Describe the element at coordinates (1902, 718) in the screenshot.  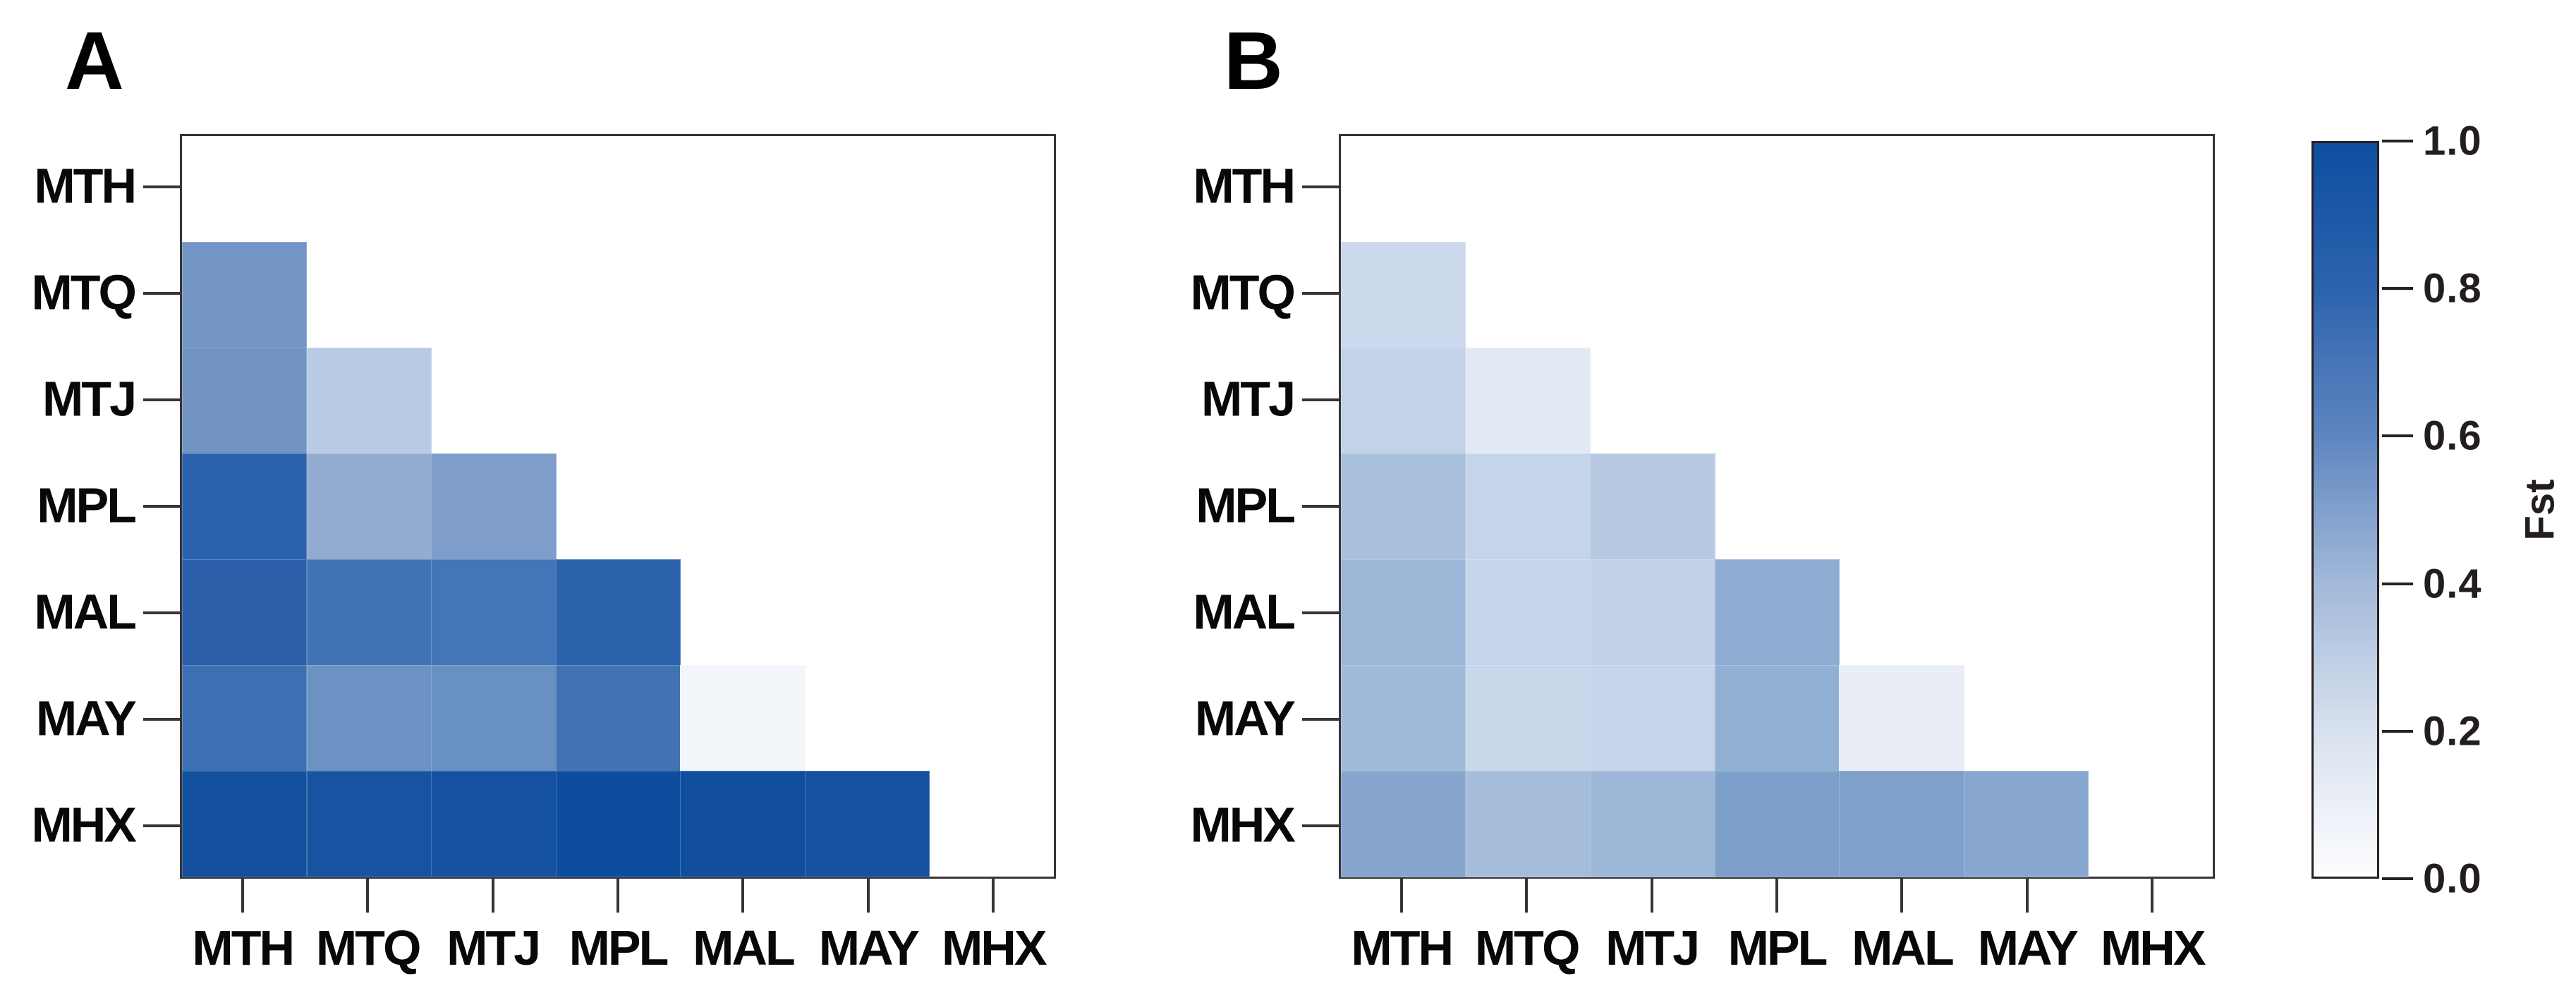
I see `heatmap-cell-b-MAY-MAL` at that location.